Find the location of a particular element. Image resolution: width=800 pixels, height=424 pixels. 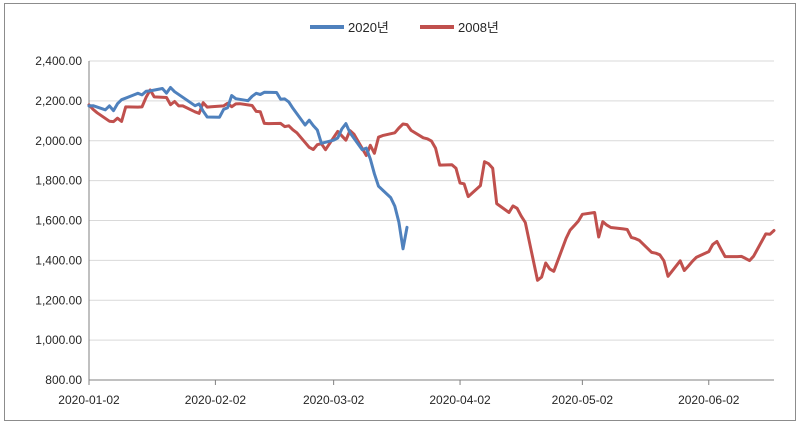

y-tick-label: 2,200.00 is located at coordinates (58, 101).